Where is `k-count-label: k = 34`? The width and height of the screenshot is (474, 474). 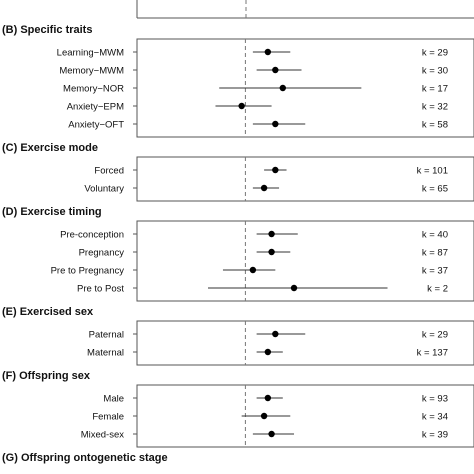
k-count-label: k = 34 is located at coordinates (435, 417).